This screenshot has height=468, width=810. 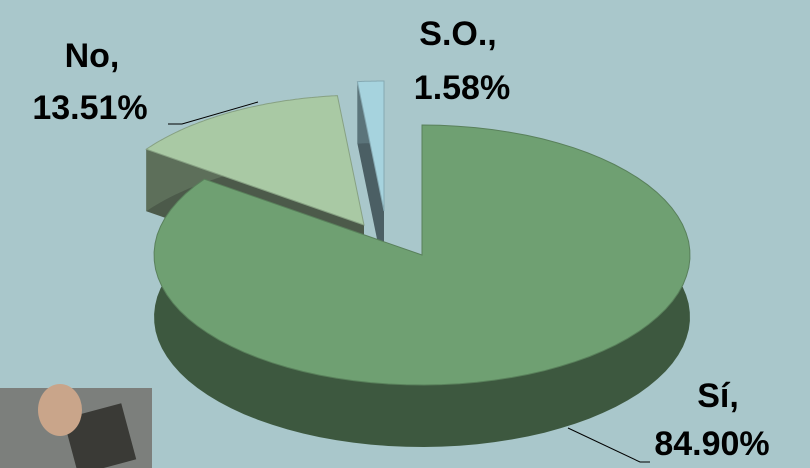 What do you see at coordinates (718, 396) in the screenshot?
I see `category-label: Sí,` at bounding box center [718, 396].